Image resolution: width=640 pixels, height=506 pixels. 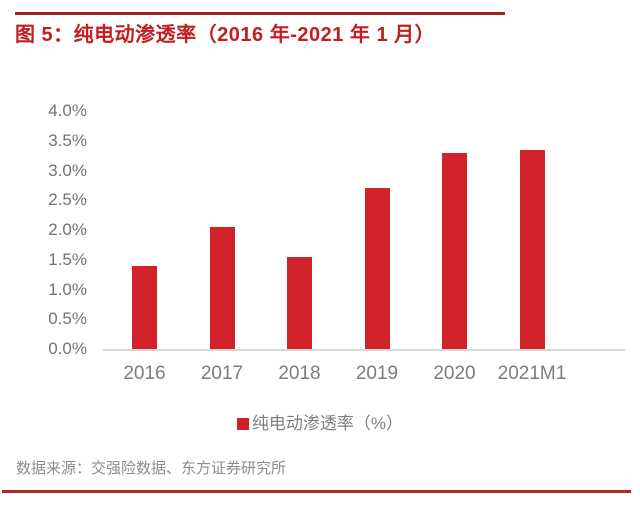 I want to click on y-tick-label: 3.5%, so click(x=67, y=140).